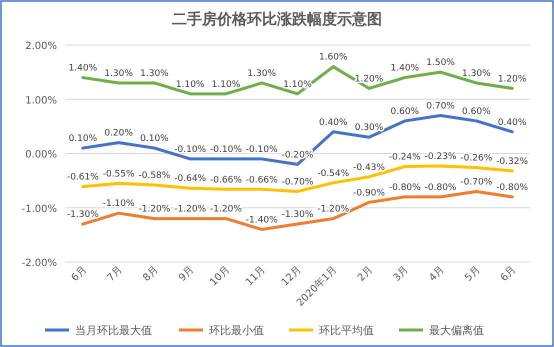  I want to click on data-label: 1.60%, so click(333, 57).